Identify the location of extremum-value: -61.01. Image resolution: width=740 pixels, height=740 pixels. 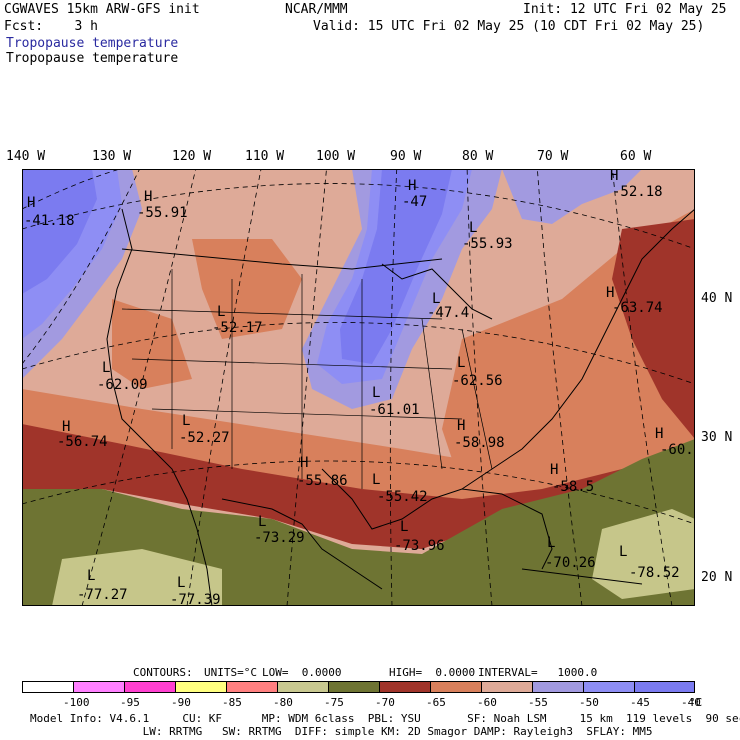
(394, 410).